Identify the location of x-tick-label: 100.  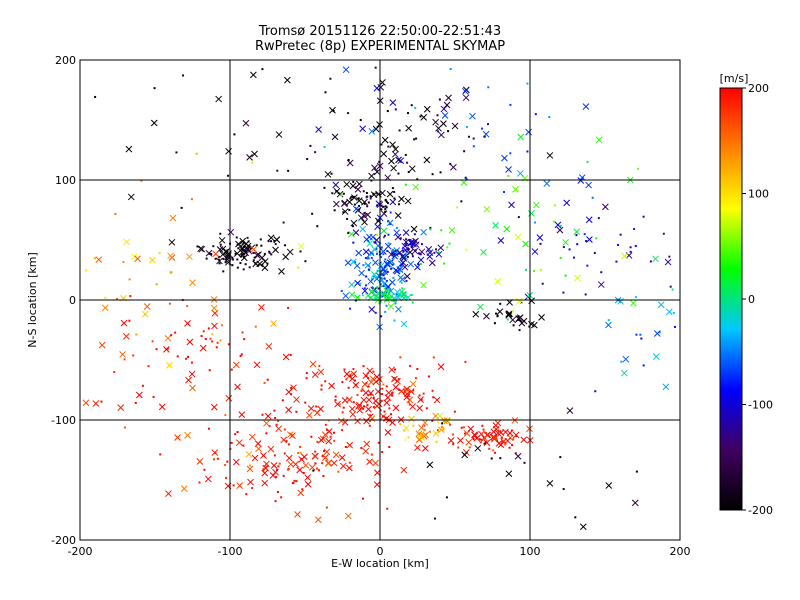
(530, 551).